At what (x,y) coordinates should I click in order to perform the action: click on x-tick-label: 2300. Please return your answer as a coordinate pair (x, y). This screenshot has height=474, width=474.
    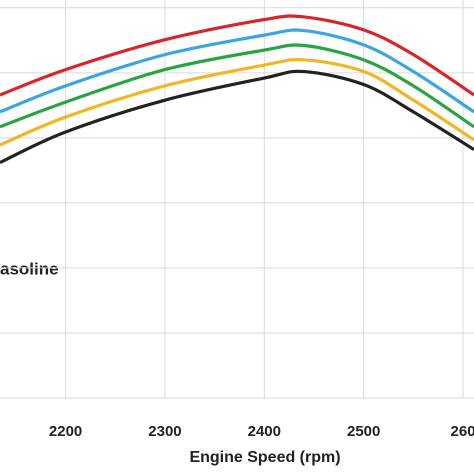
    Looking at the image, I should click on (164, 431).